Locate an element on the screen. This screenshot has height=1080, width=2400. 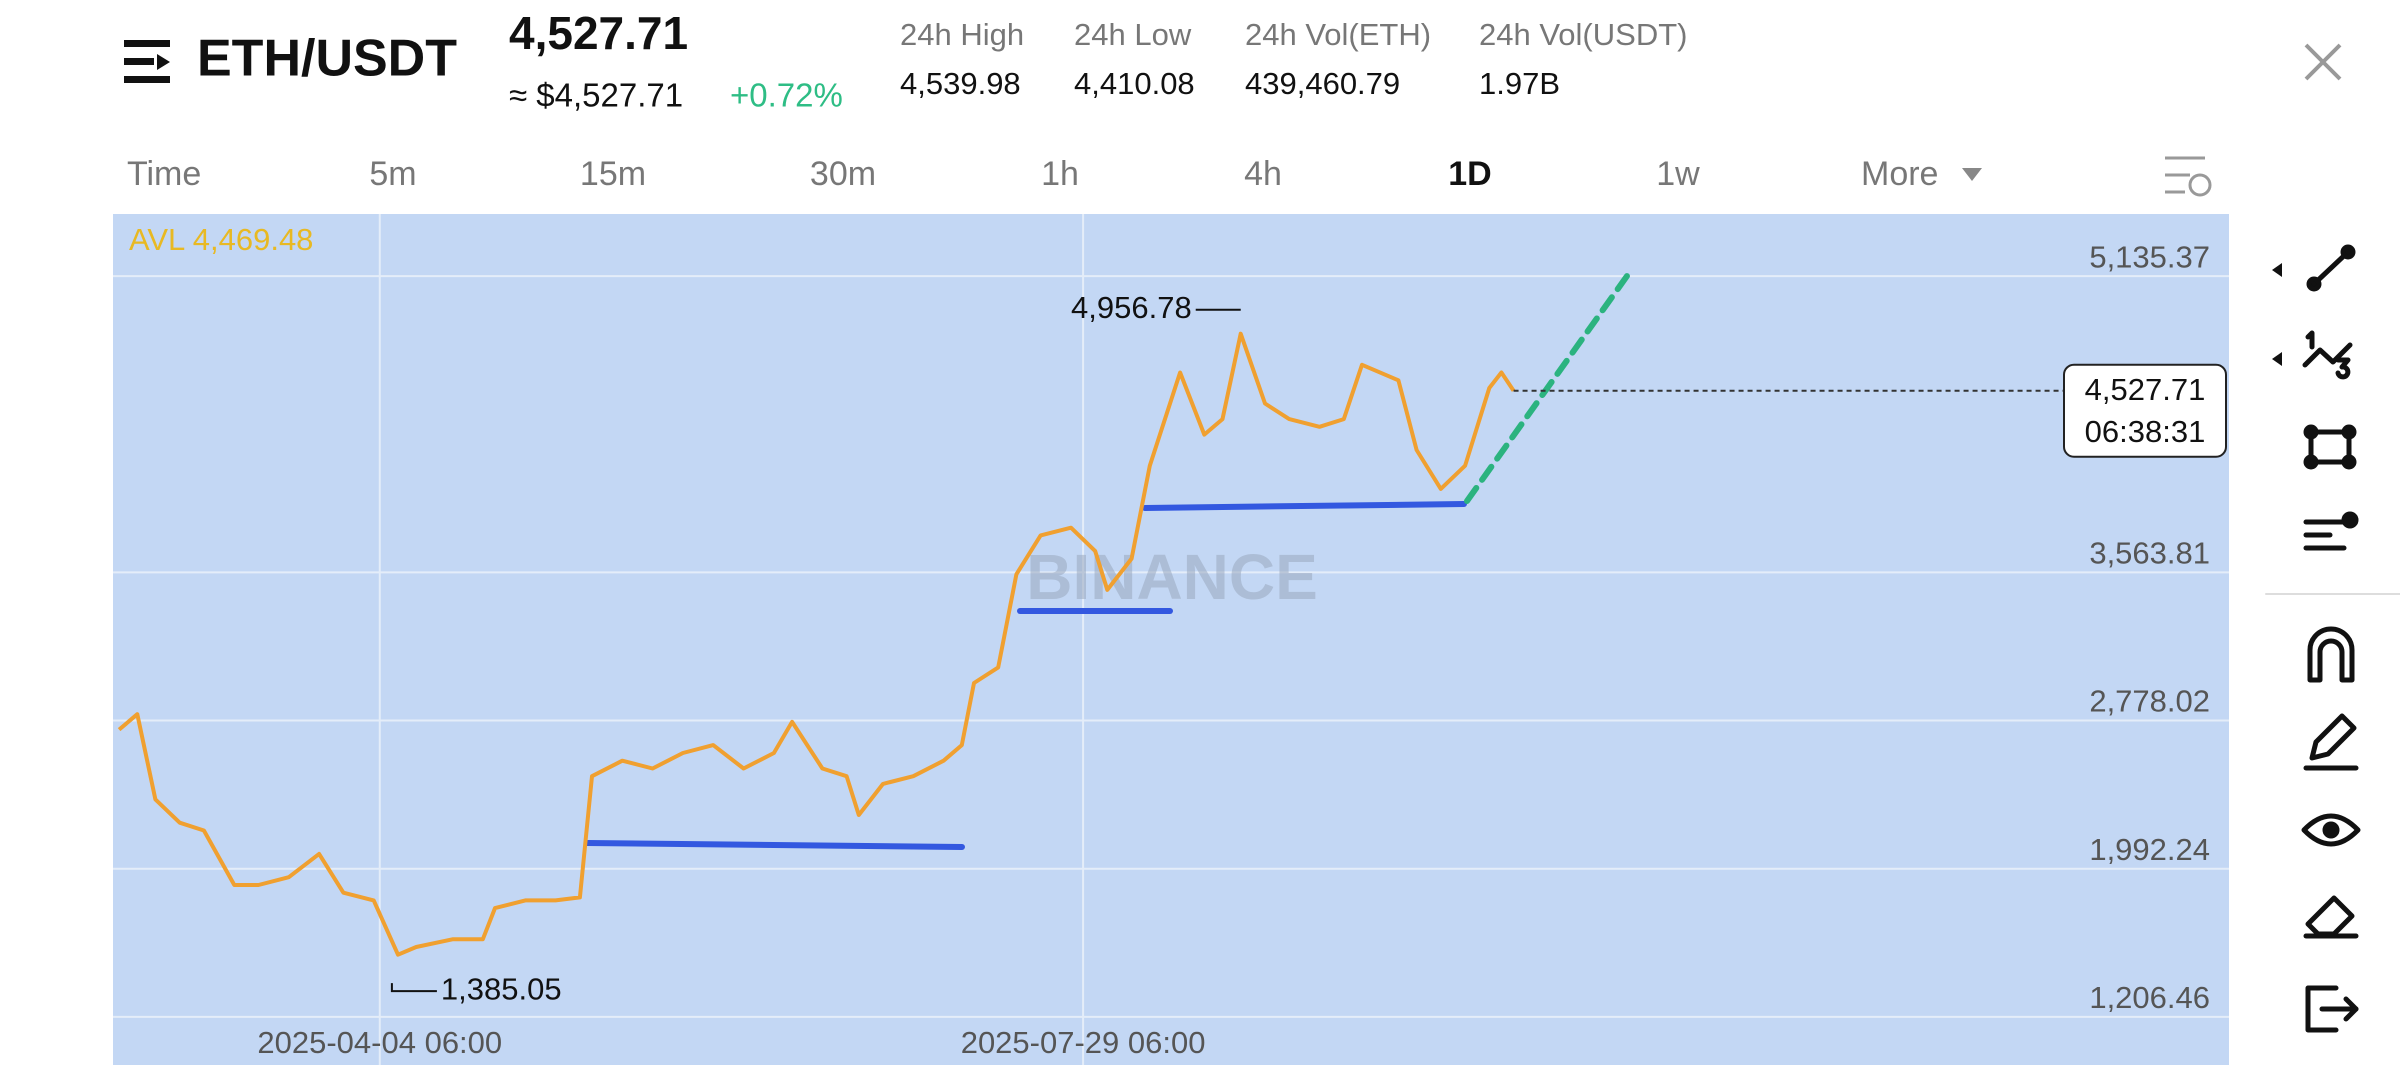
stat-label: 24h High is located at coordinates (962, 34).